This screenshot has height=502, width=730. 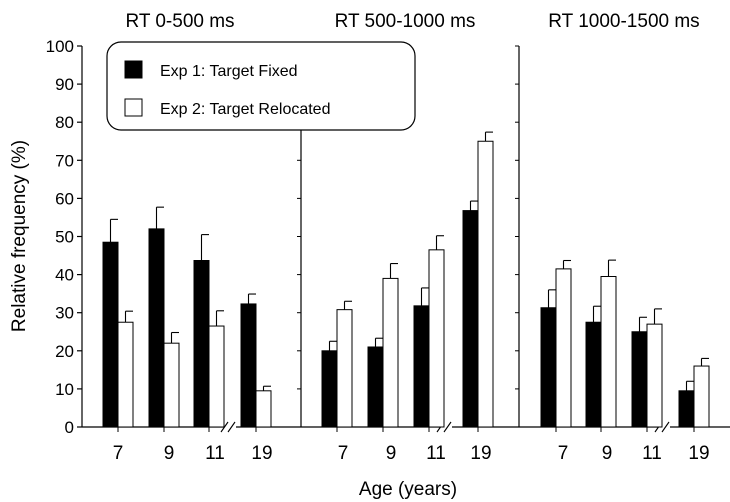 I want to click on y-tick-label: 100, so click(x=60, y=46).